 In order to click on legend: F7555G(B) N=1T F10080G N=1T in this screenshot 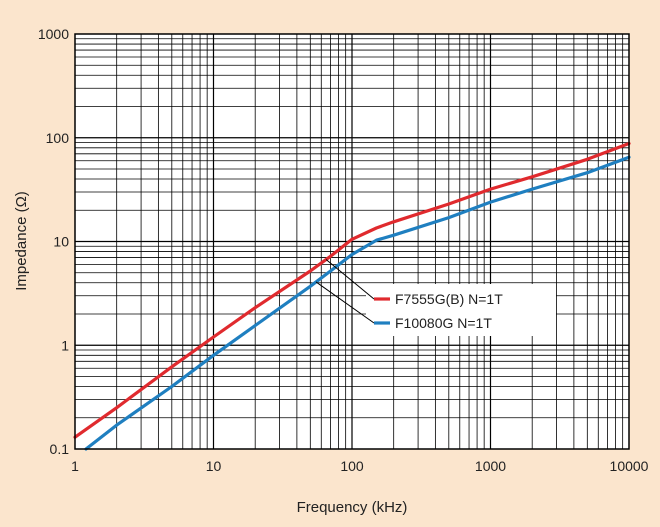, I will do `click(435, 297)`.